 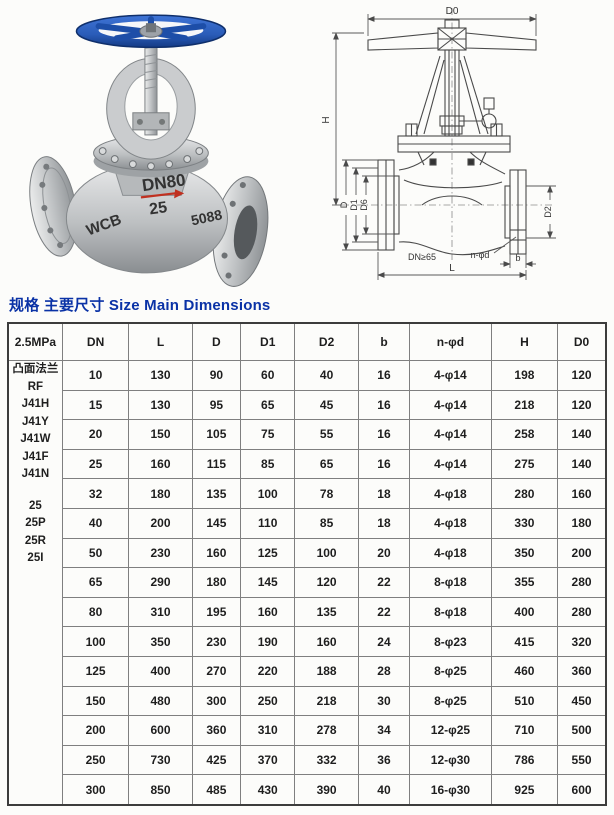 I want to click on column-header: H, so click(x=524, y=341).